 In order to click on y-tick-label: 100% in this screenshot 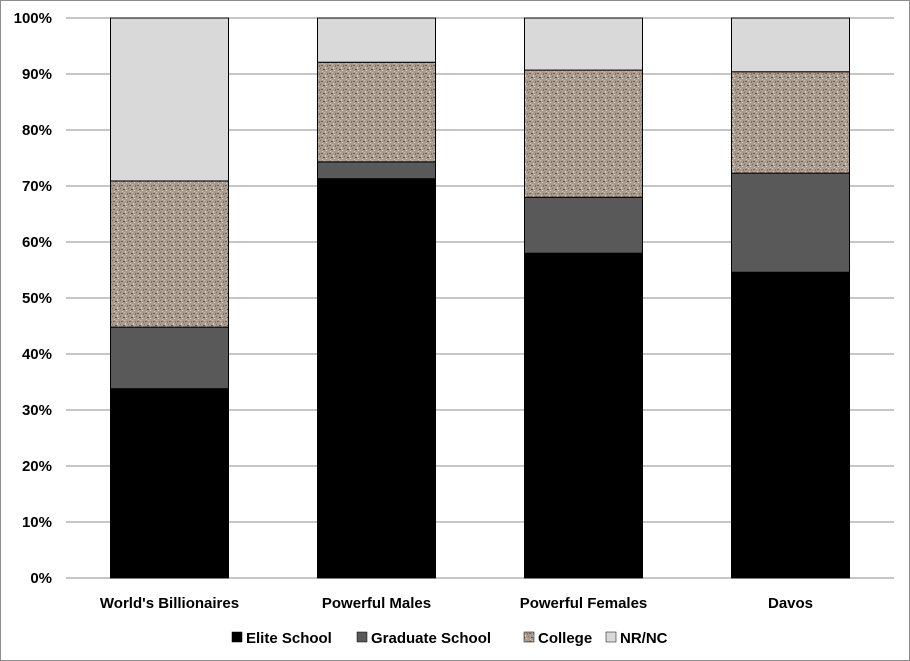, I will do `click(33, 18)`.